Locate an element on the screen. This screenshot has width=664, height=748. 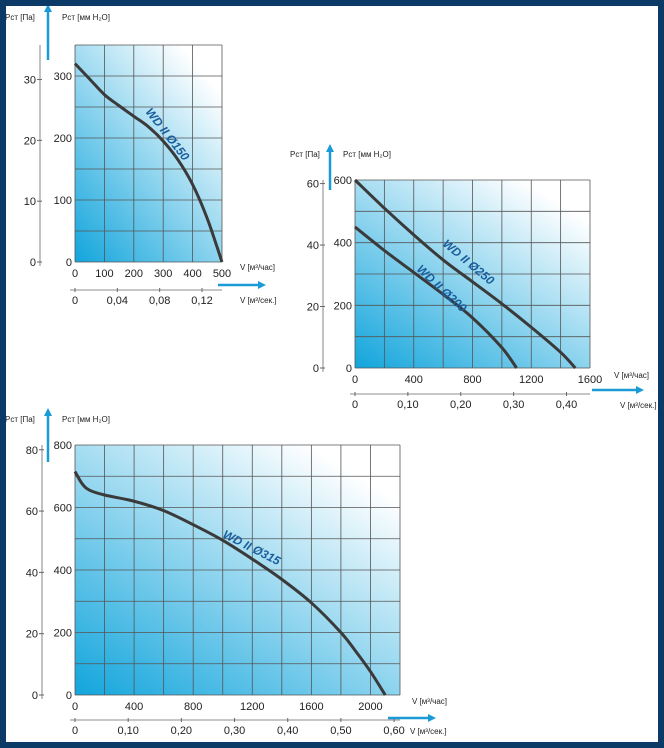
y-tick-label: 800 is located at coordinates (63, 446).